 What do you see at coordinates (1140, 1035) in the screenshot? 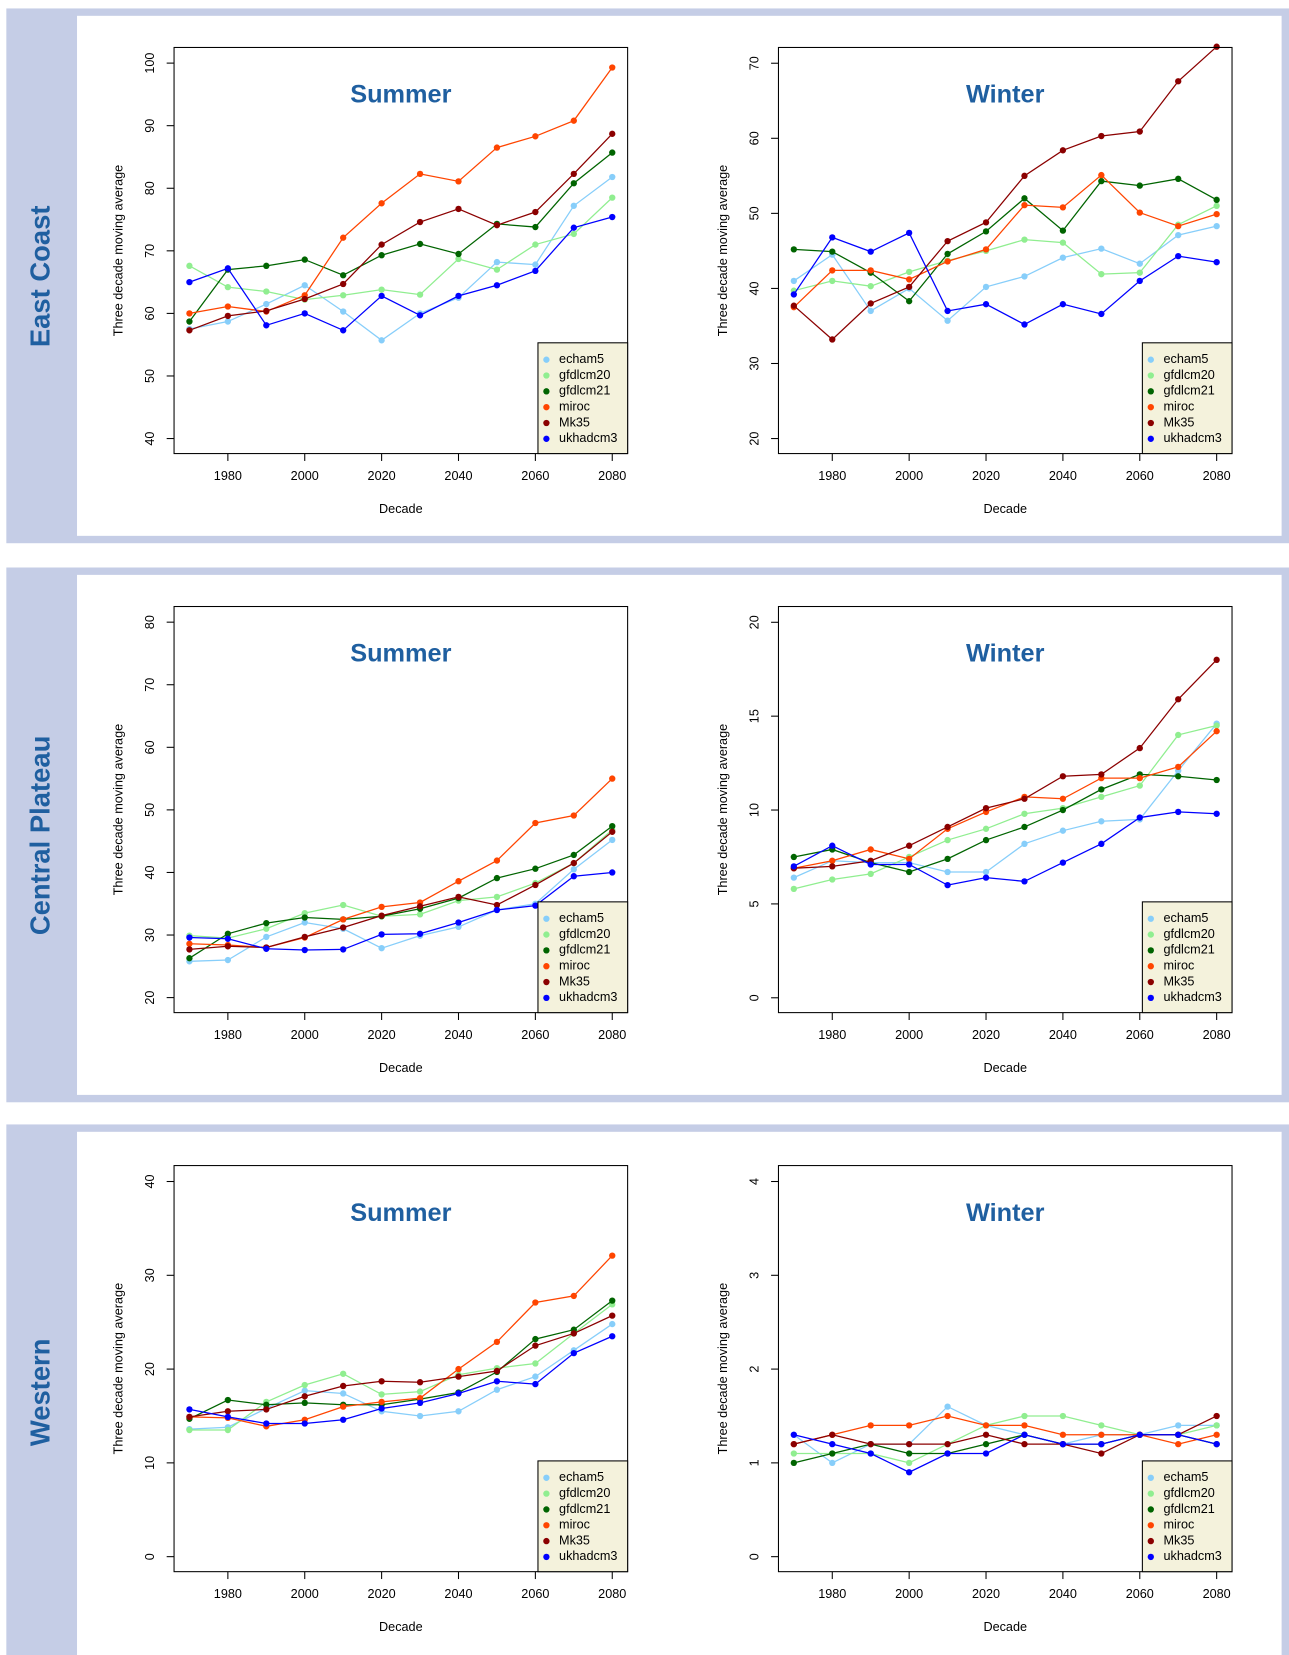
I see `x-tick-label: 2060` at bounding box center [1140, 1035].